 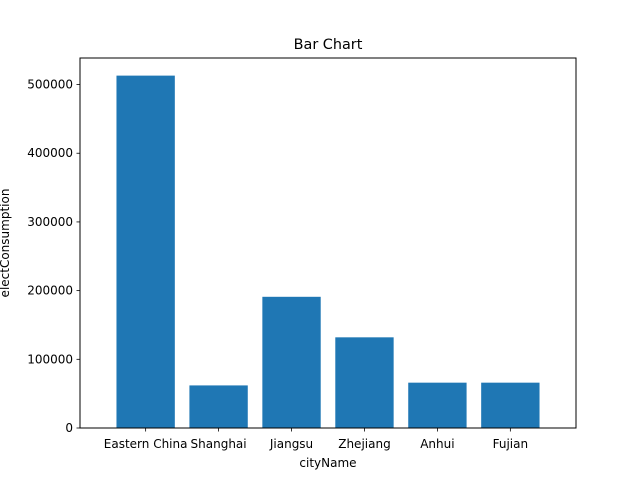 I want to click on bar-jiangsu, so click(x=291, y=362).